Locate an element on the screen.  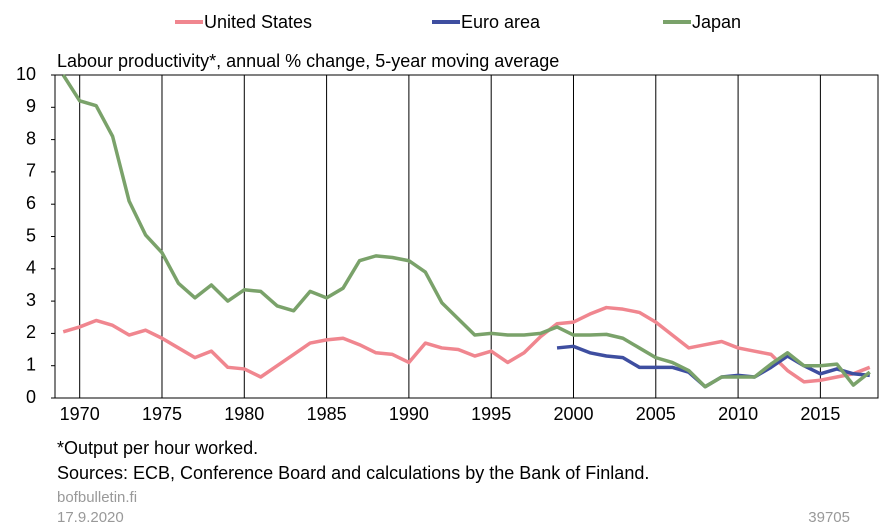
y-tick-label: 2 is located at coordinates (31, 332).